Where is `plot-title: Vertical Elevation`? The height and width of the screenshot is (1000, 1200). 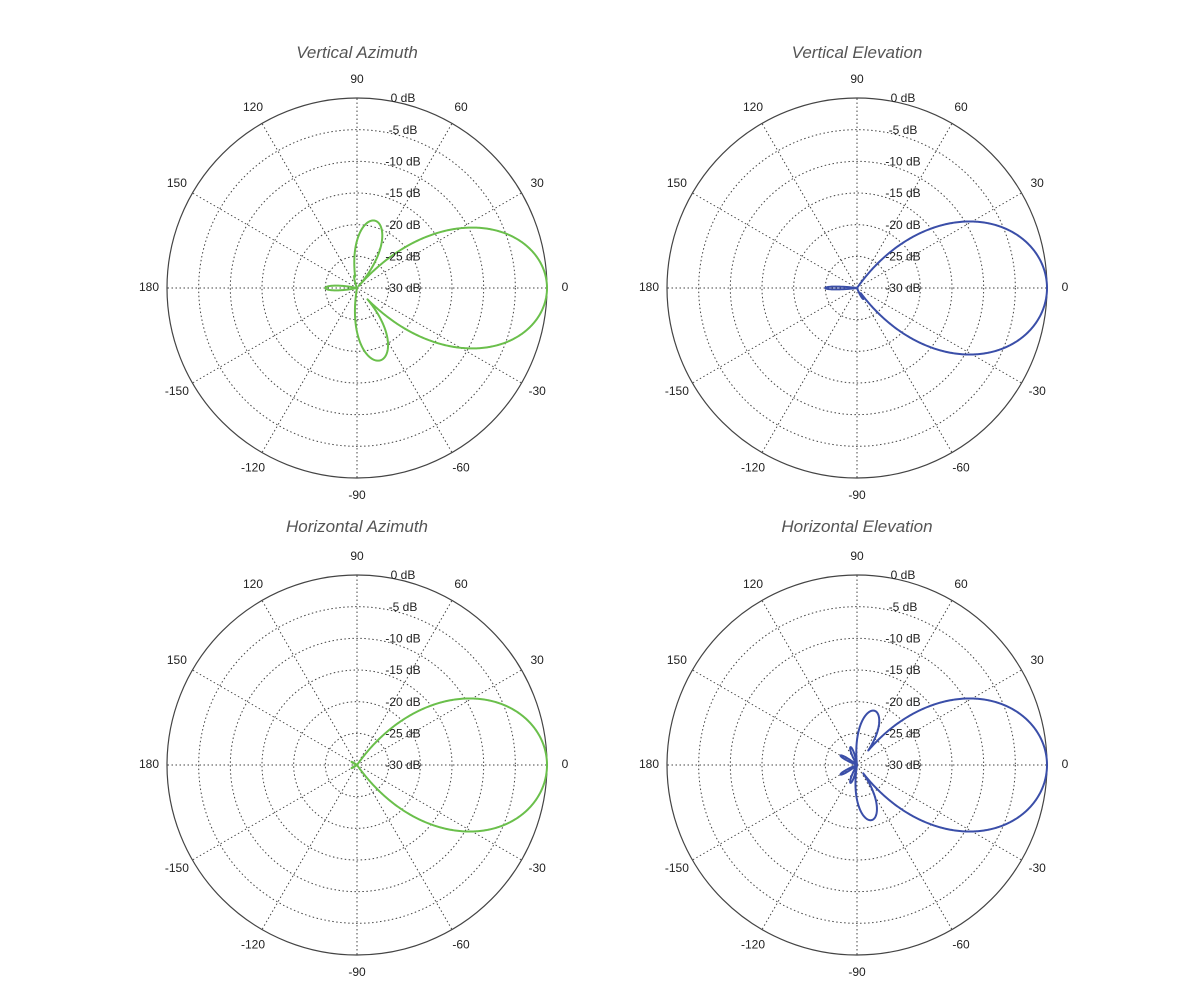 plot-title: Vertical Elevation is located at coordinates (857, 52).